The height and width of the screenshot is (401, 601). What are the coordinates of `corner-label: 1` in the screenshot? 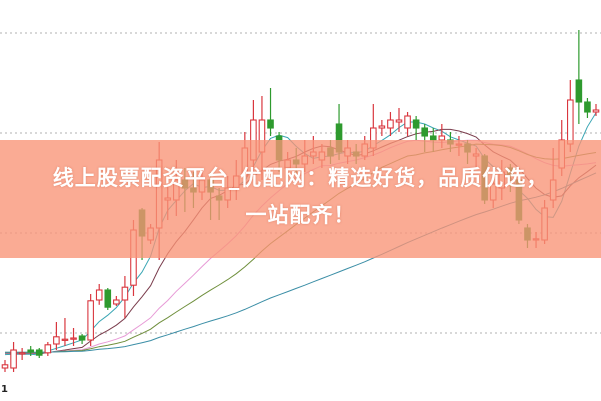 It's located at (4, 389).